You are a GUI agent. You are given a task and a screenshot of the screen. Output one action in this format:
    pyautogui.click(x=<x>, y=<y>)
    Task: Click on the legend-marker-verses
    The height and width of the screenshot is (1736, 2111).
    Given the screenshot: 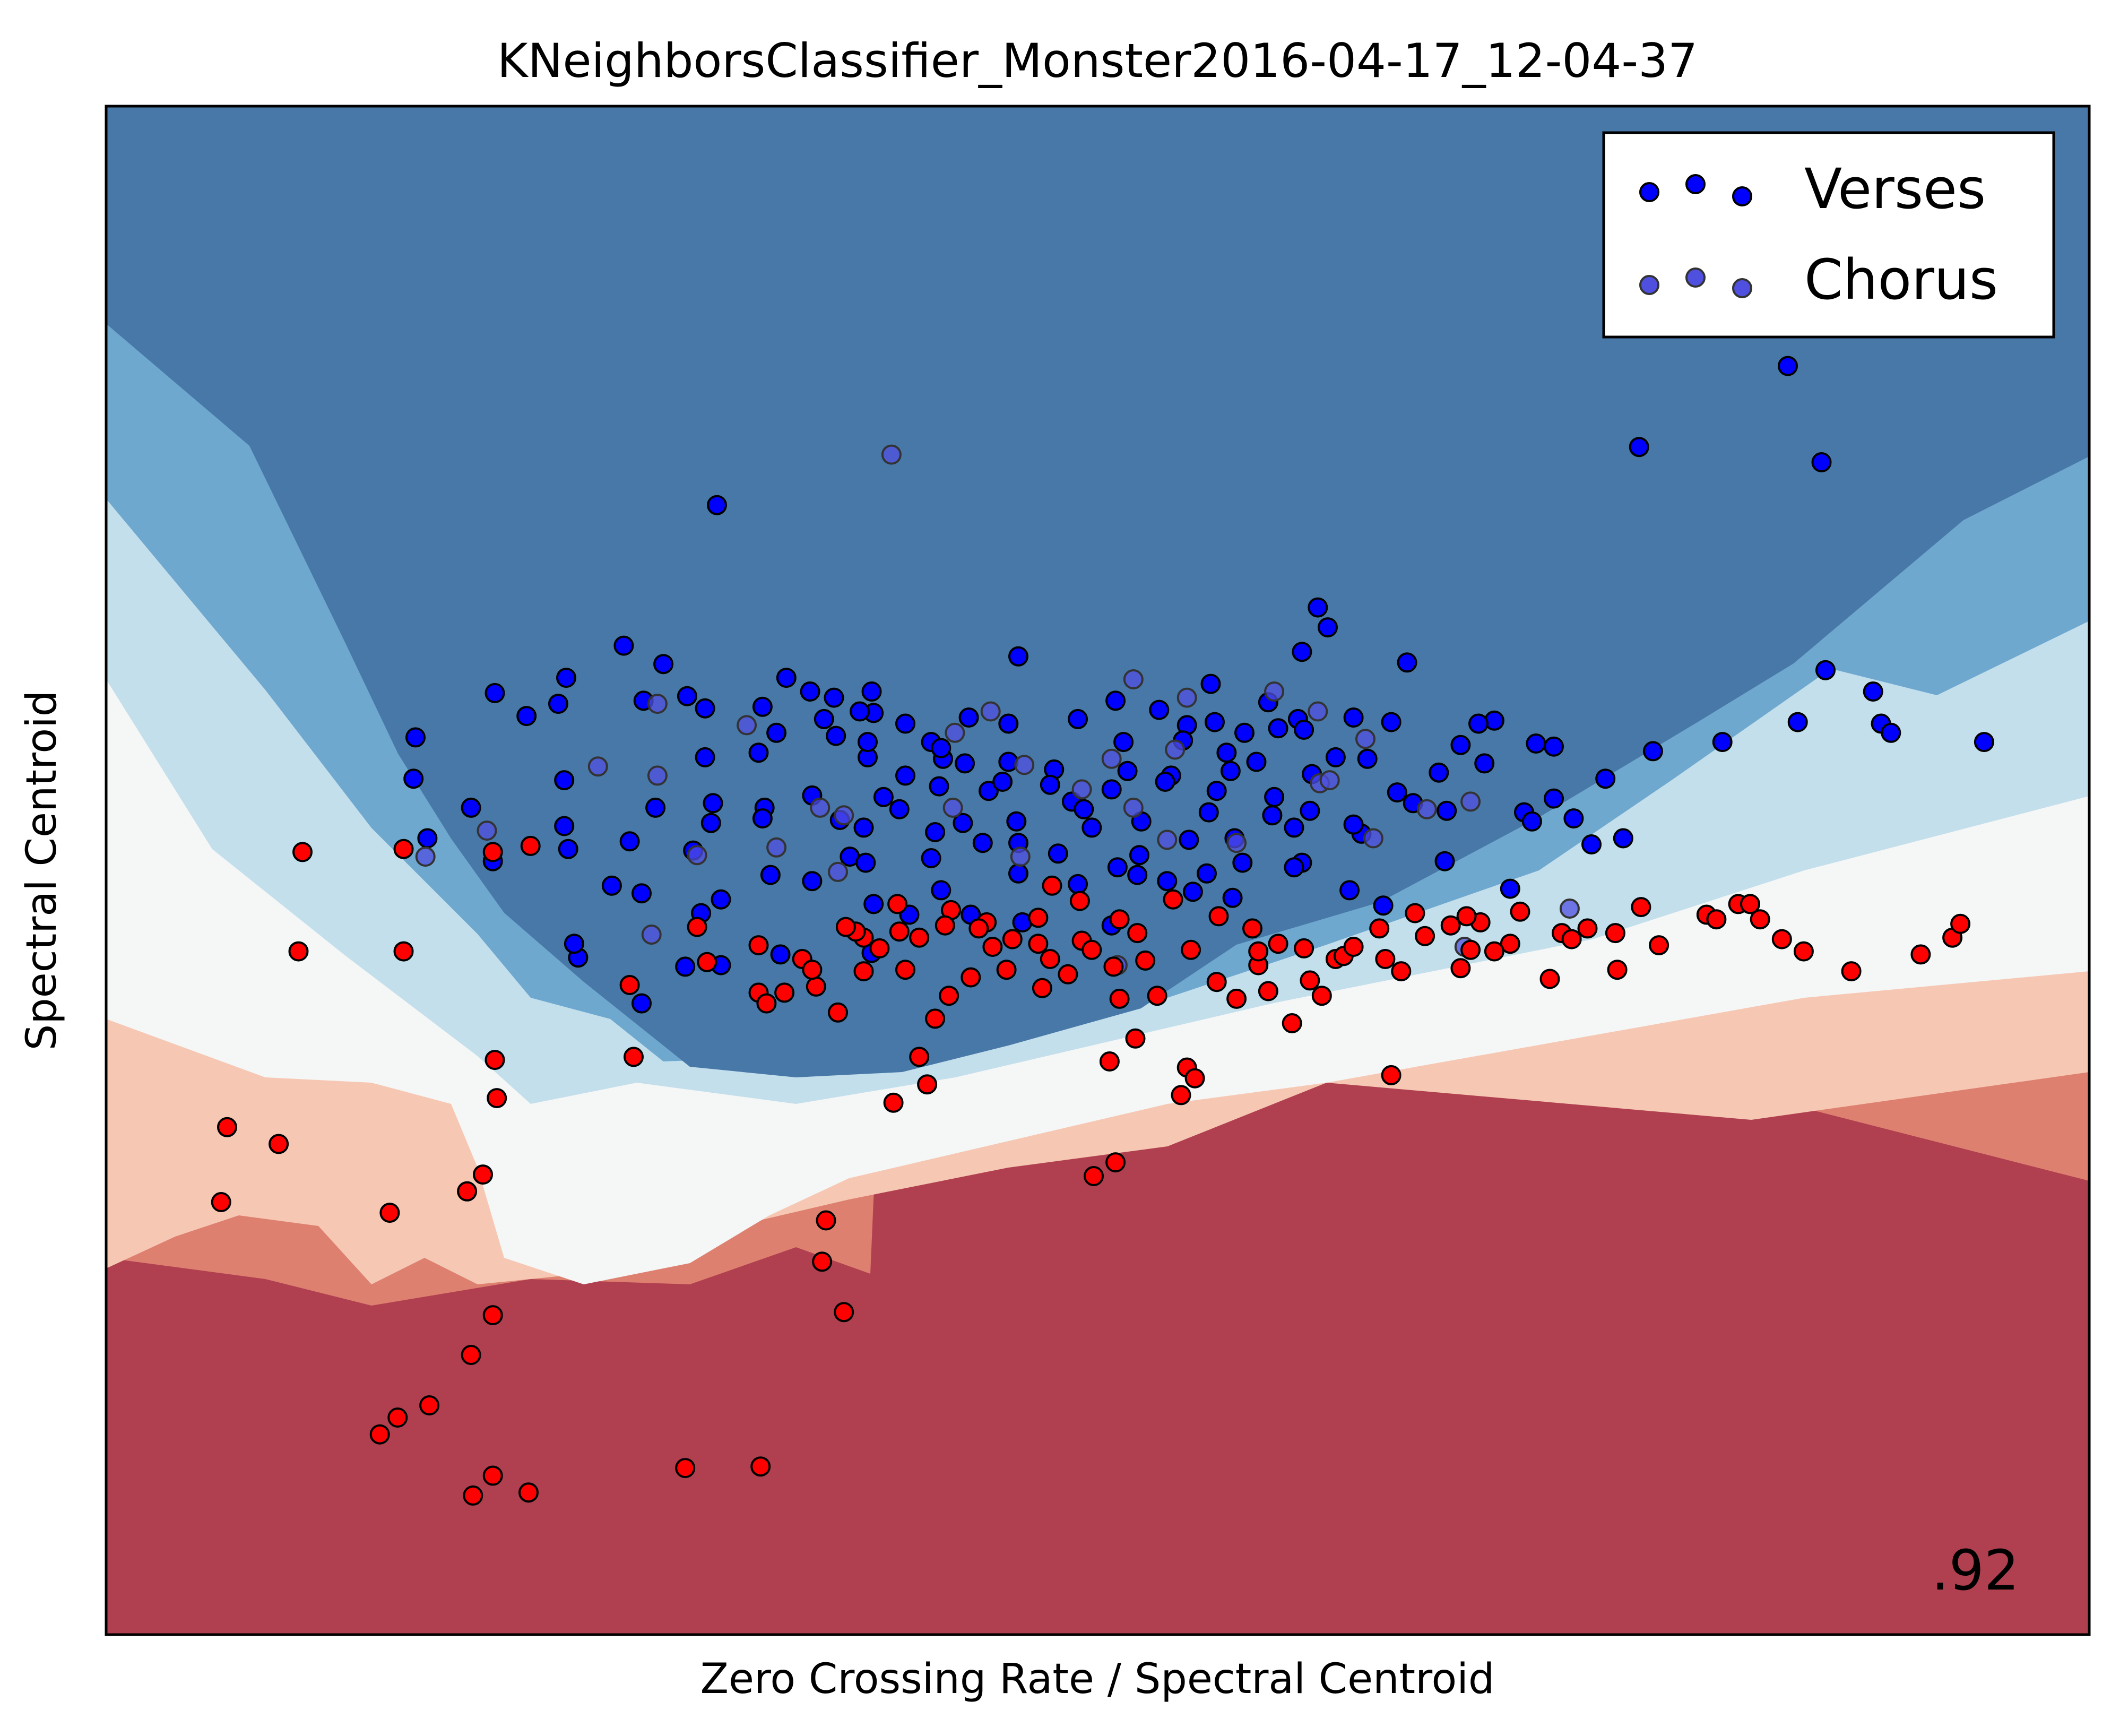 What is the action you would take?
    pyautogui.click(x=1696, y=190)
    